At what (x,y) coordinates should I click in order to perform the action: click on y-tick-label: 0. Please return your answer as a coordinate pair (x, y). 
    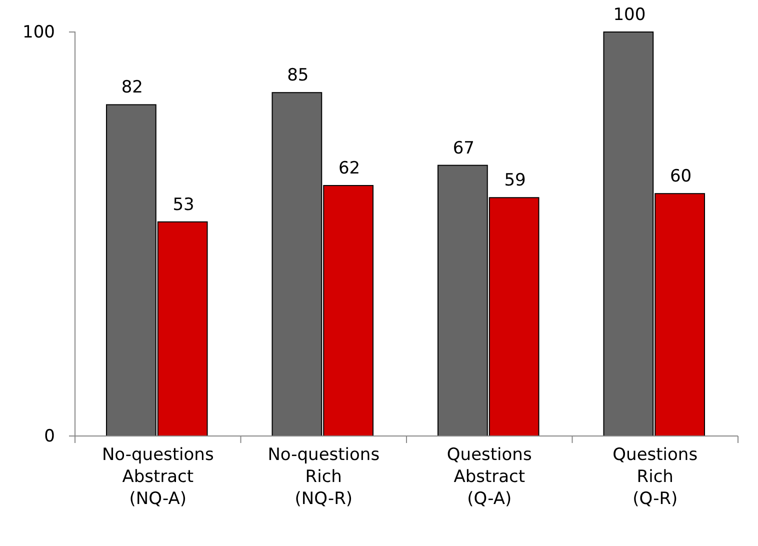
    Looking at the image, I should click on (49, 436).